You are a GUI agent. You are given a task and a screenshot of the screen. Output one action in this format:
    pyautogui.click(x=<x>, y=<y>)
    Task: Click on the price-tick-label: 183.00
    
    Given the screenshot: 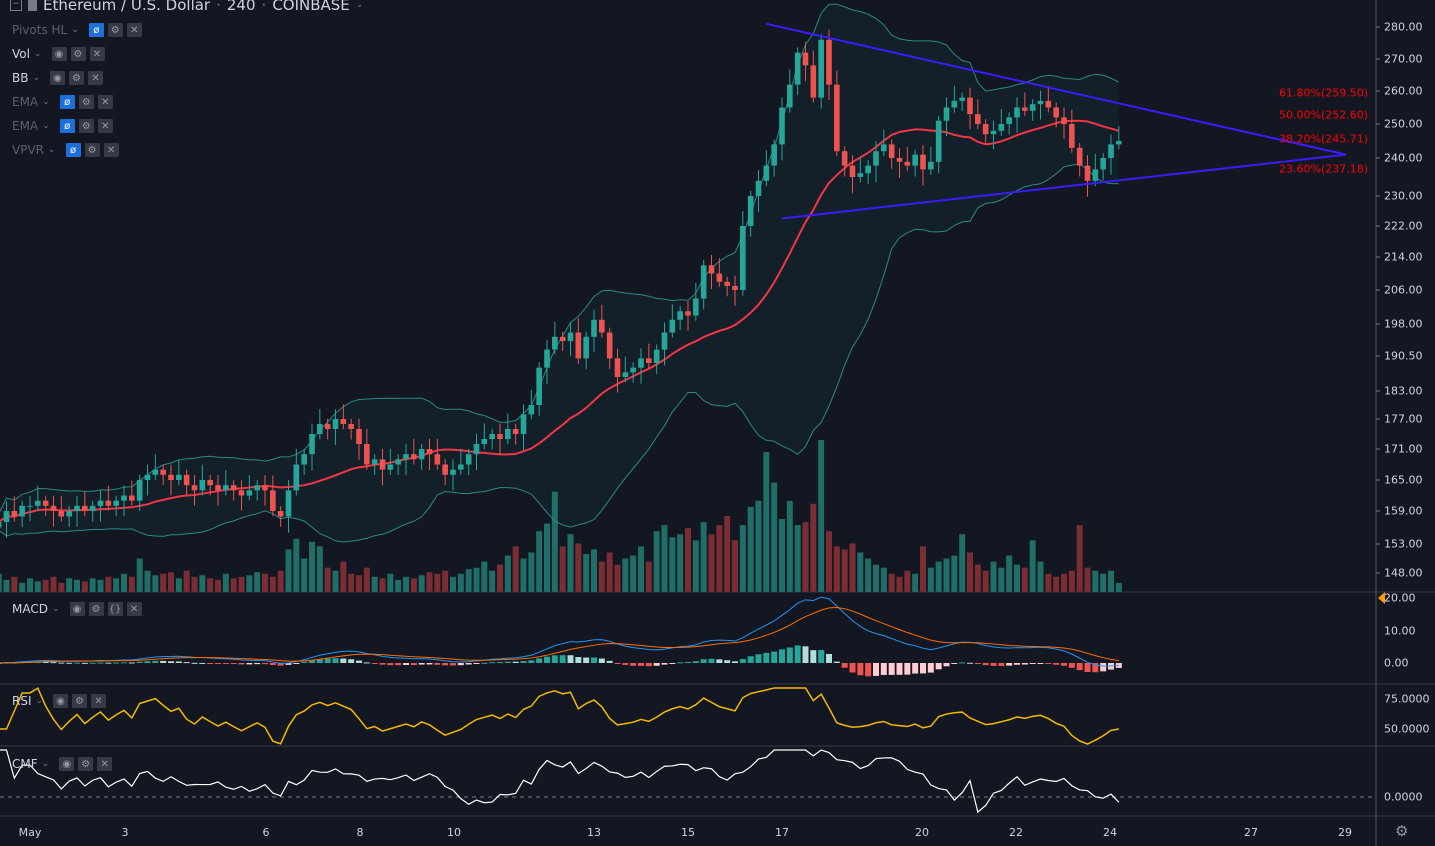 What is the action you would take?
    pyautogui.click(x=1403, y=391)
    